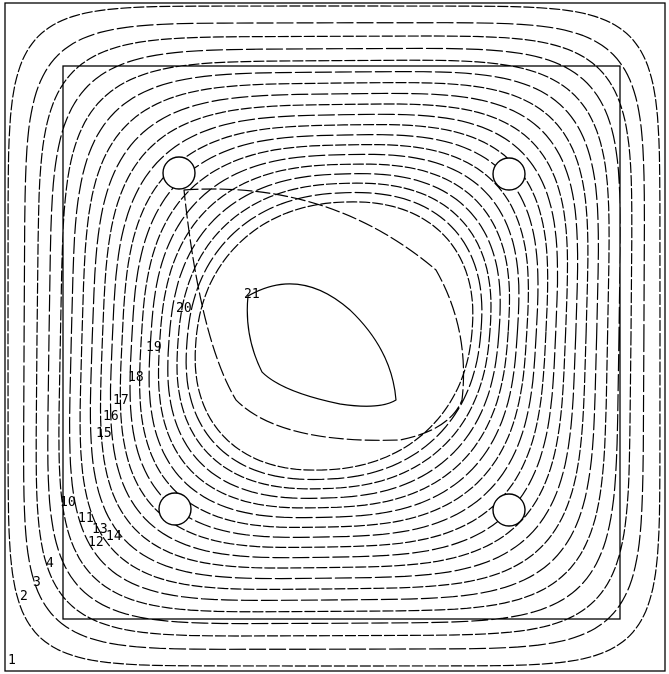 The width and height of the screenshot is (669, 674). I want to click on label-14: 14, so click(114, 536).